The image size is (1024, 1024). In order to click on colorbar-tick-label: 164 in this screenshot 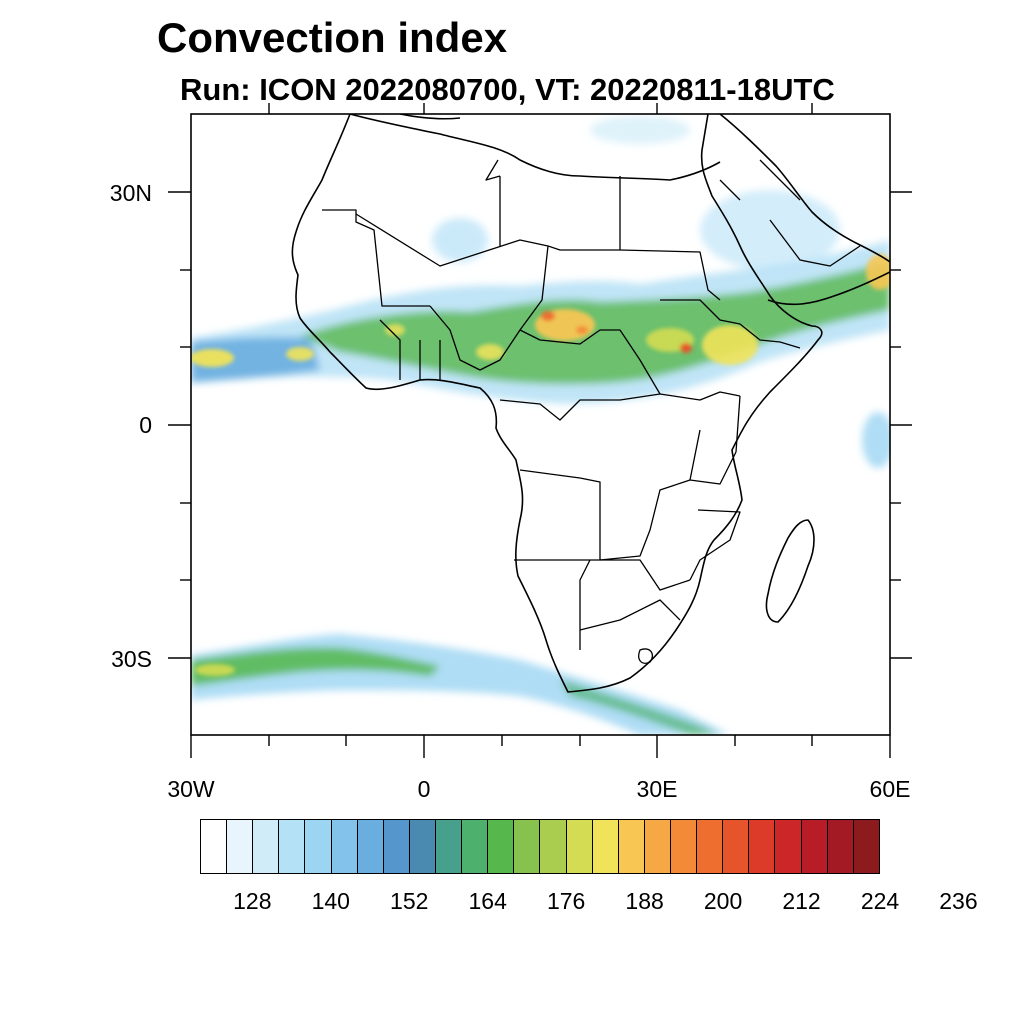, I will do `click(487, 901)`.